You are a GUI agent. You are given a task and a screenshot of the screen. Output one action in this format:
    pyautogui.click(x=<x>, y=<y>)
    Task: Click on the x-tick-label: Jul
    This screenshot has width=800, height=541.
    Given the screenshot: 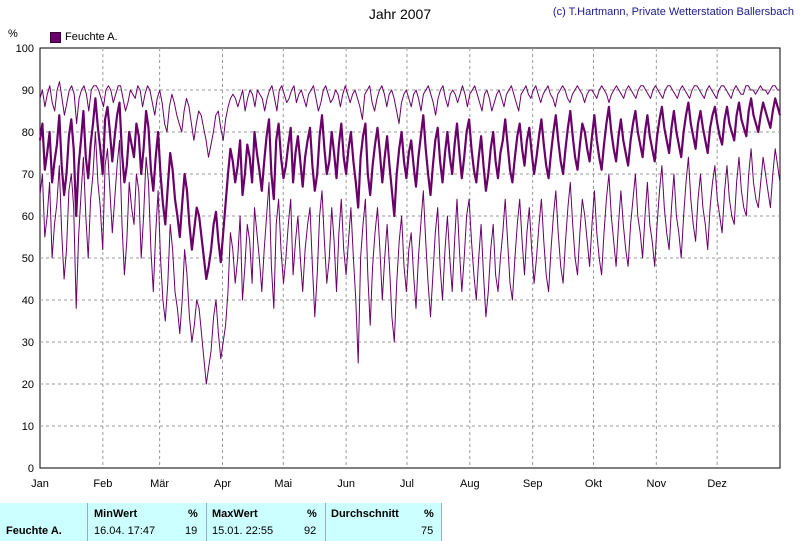 What is the action you would take?
    pyautogui.click(x=407, y=484)
    